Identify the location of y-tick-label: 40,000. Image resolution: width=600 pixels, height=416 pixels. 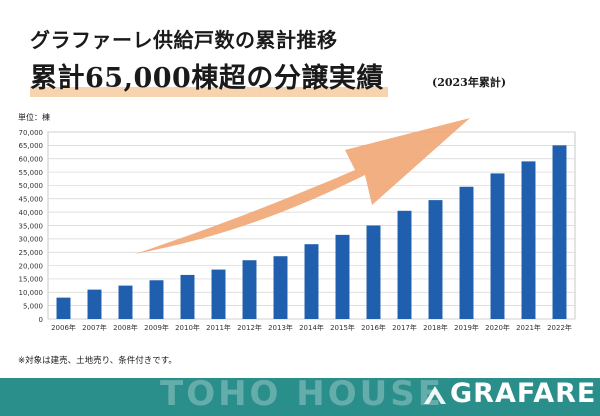
(31, 213).